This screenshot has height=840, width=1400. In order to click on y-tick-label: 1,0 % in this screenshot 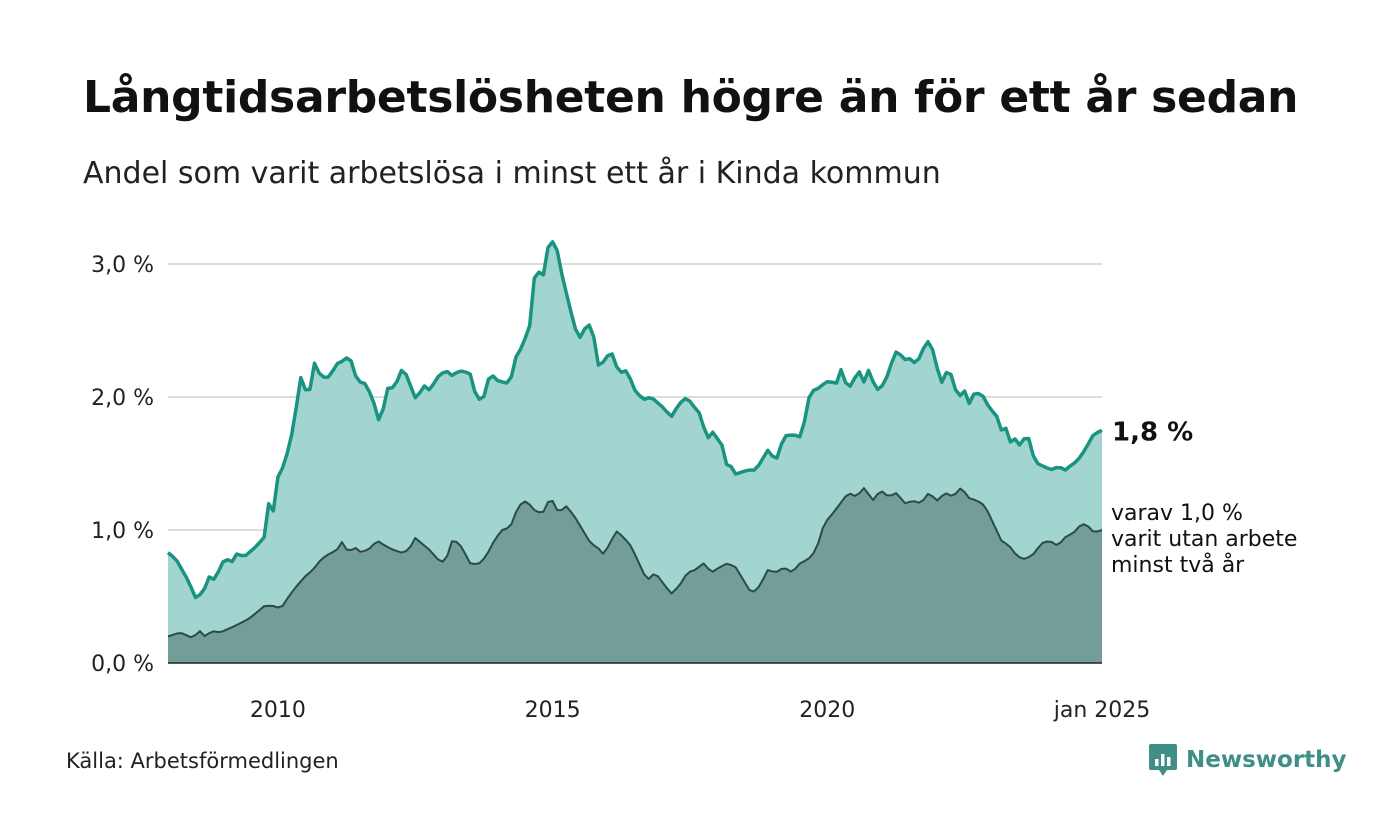, I will do `click(122, 531)`.